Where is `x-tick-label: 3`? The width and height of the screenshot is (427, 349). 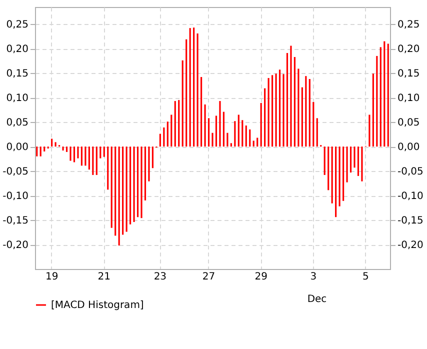 x-tick-label: 3 is located at coordinates (313, 277).